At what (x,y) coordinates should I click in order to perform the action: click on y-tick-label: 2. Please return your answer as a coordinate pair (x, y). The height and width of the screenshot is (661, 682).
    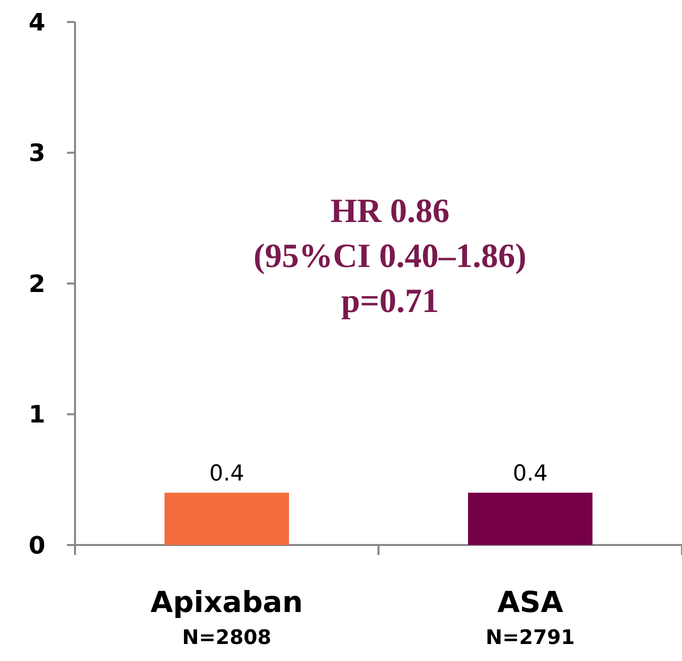
    Looking at the image, I should click on (37, 284).